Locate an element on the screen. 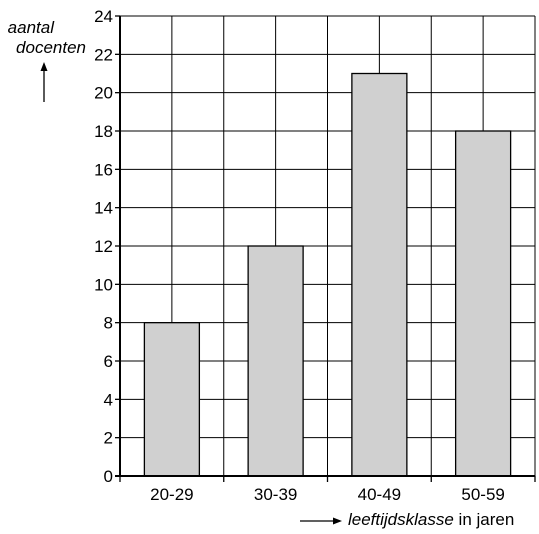 The image size is (539, 534). x-axis-label: leeftijdsklasse in jaren is located at coordinates (407, 520).